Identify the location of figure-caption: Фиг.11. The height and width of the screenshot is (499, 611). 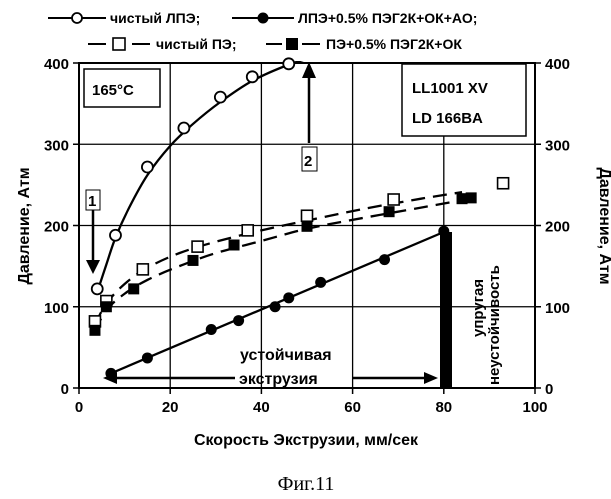
(306, 484).